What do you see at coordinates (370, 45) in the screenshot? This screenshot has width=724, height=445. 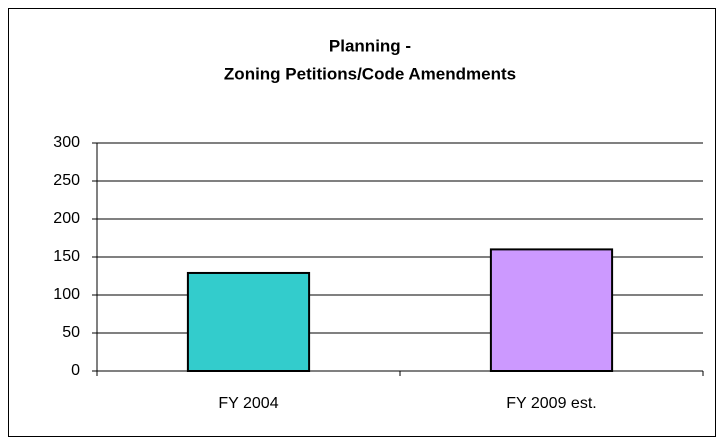 I see `chart-title: Planning -` at bounding box center [370, 45].